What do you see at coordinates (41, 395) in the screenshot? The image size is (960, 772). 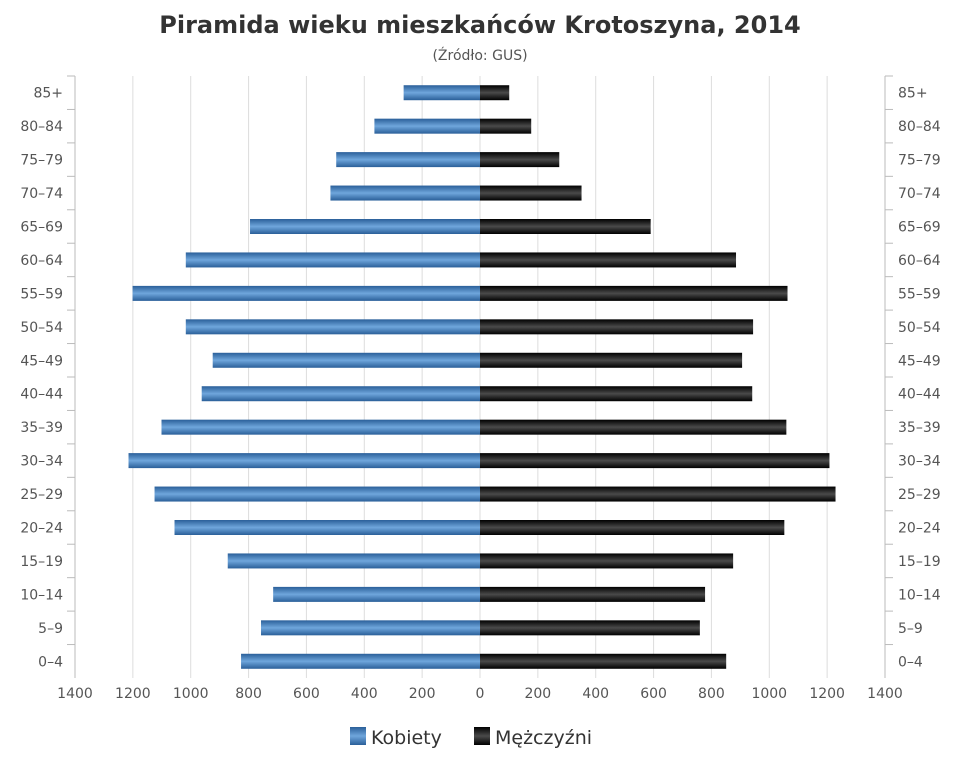 I see `category-label-left: 40–44` at bounding box center [41, 395].